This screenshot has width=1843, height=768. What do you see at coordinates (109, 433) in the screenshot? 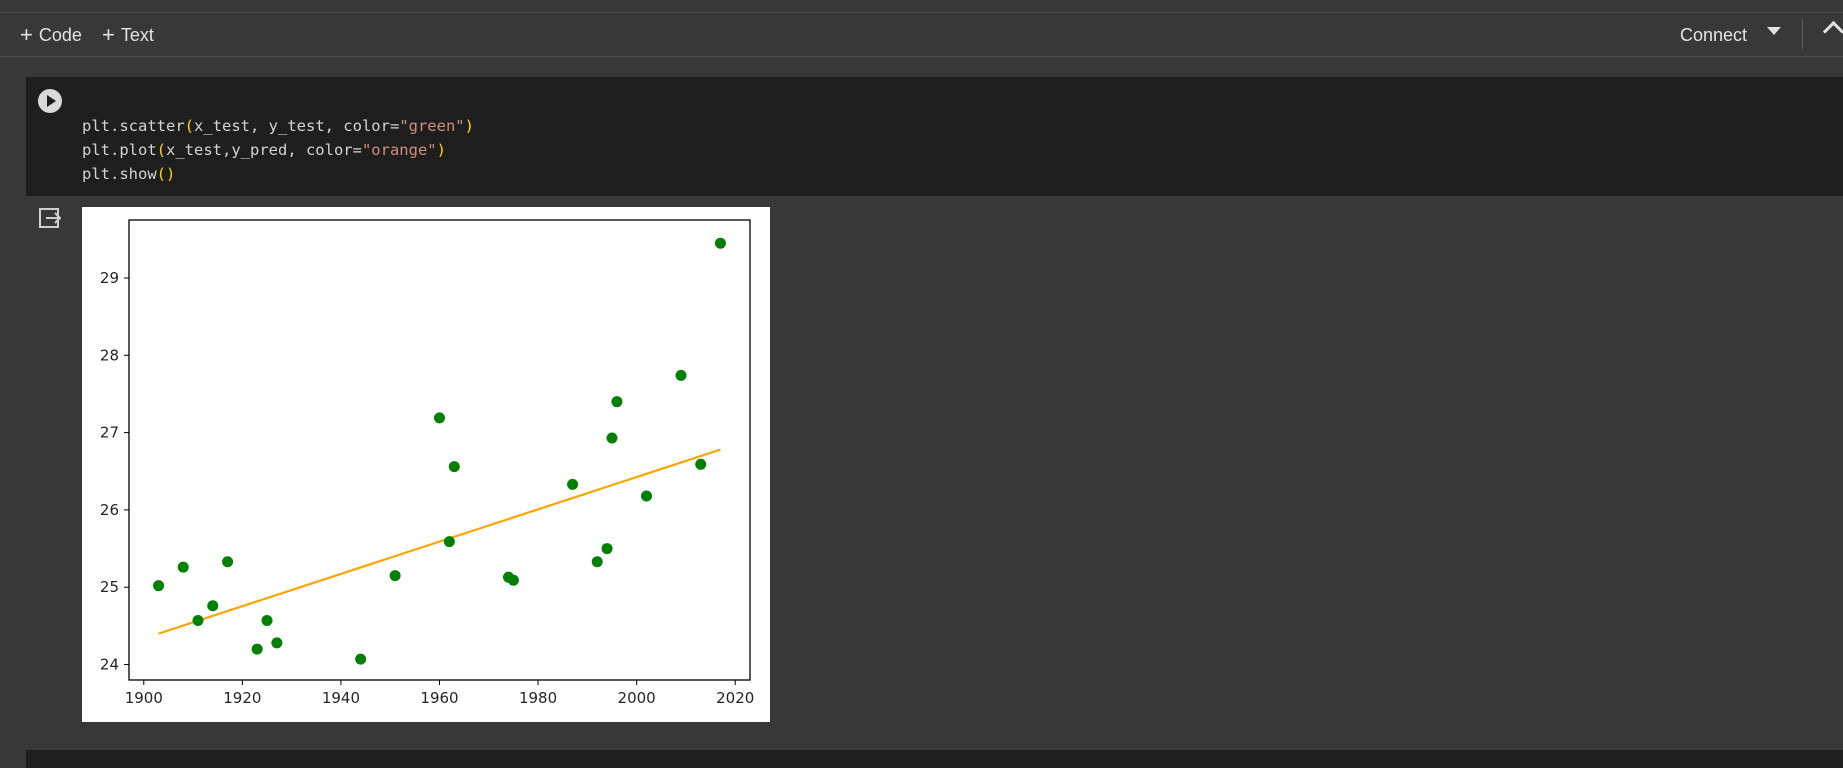
I see `y-tick-label: 27` at bounding box center [109, 433].